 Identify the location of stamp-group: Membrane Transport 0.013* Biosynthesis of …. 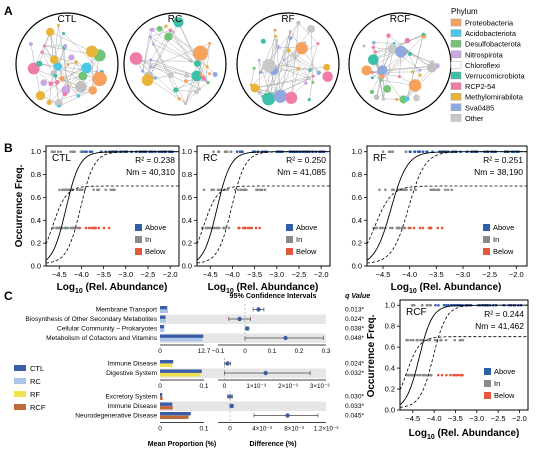
(195, 329).